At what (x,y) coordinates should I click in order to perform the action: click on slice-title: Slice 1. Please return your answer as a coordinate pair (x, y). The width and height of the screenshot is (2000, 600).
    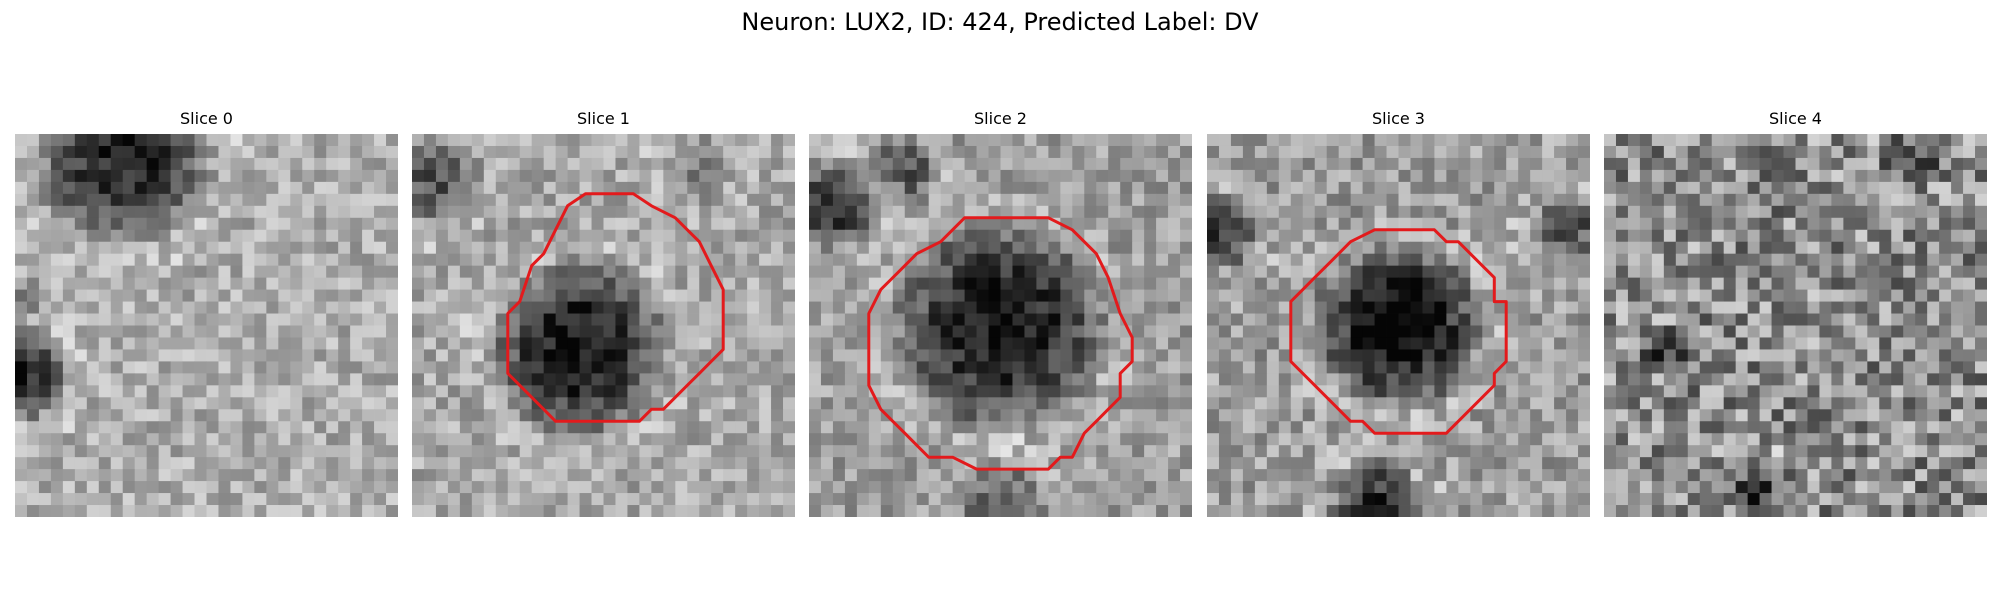
    Looking at the image, I should click on (603, 118).